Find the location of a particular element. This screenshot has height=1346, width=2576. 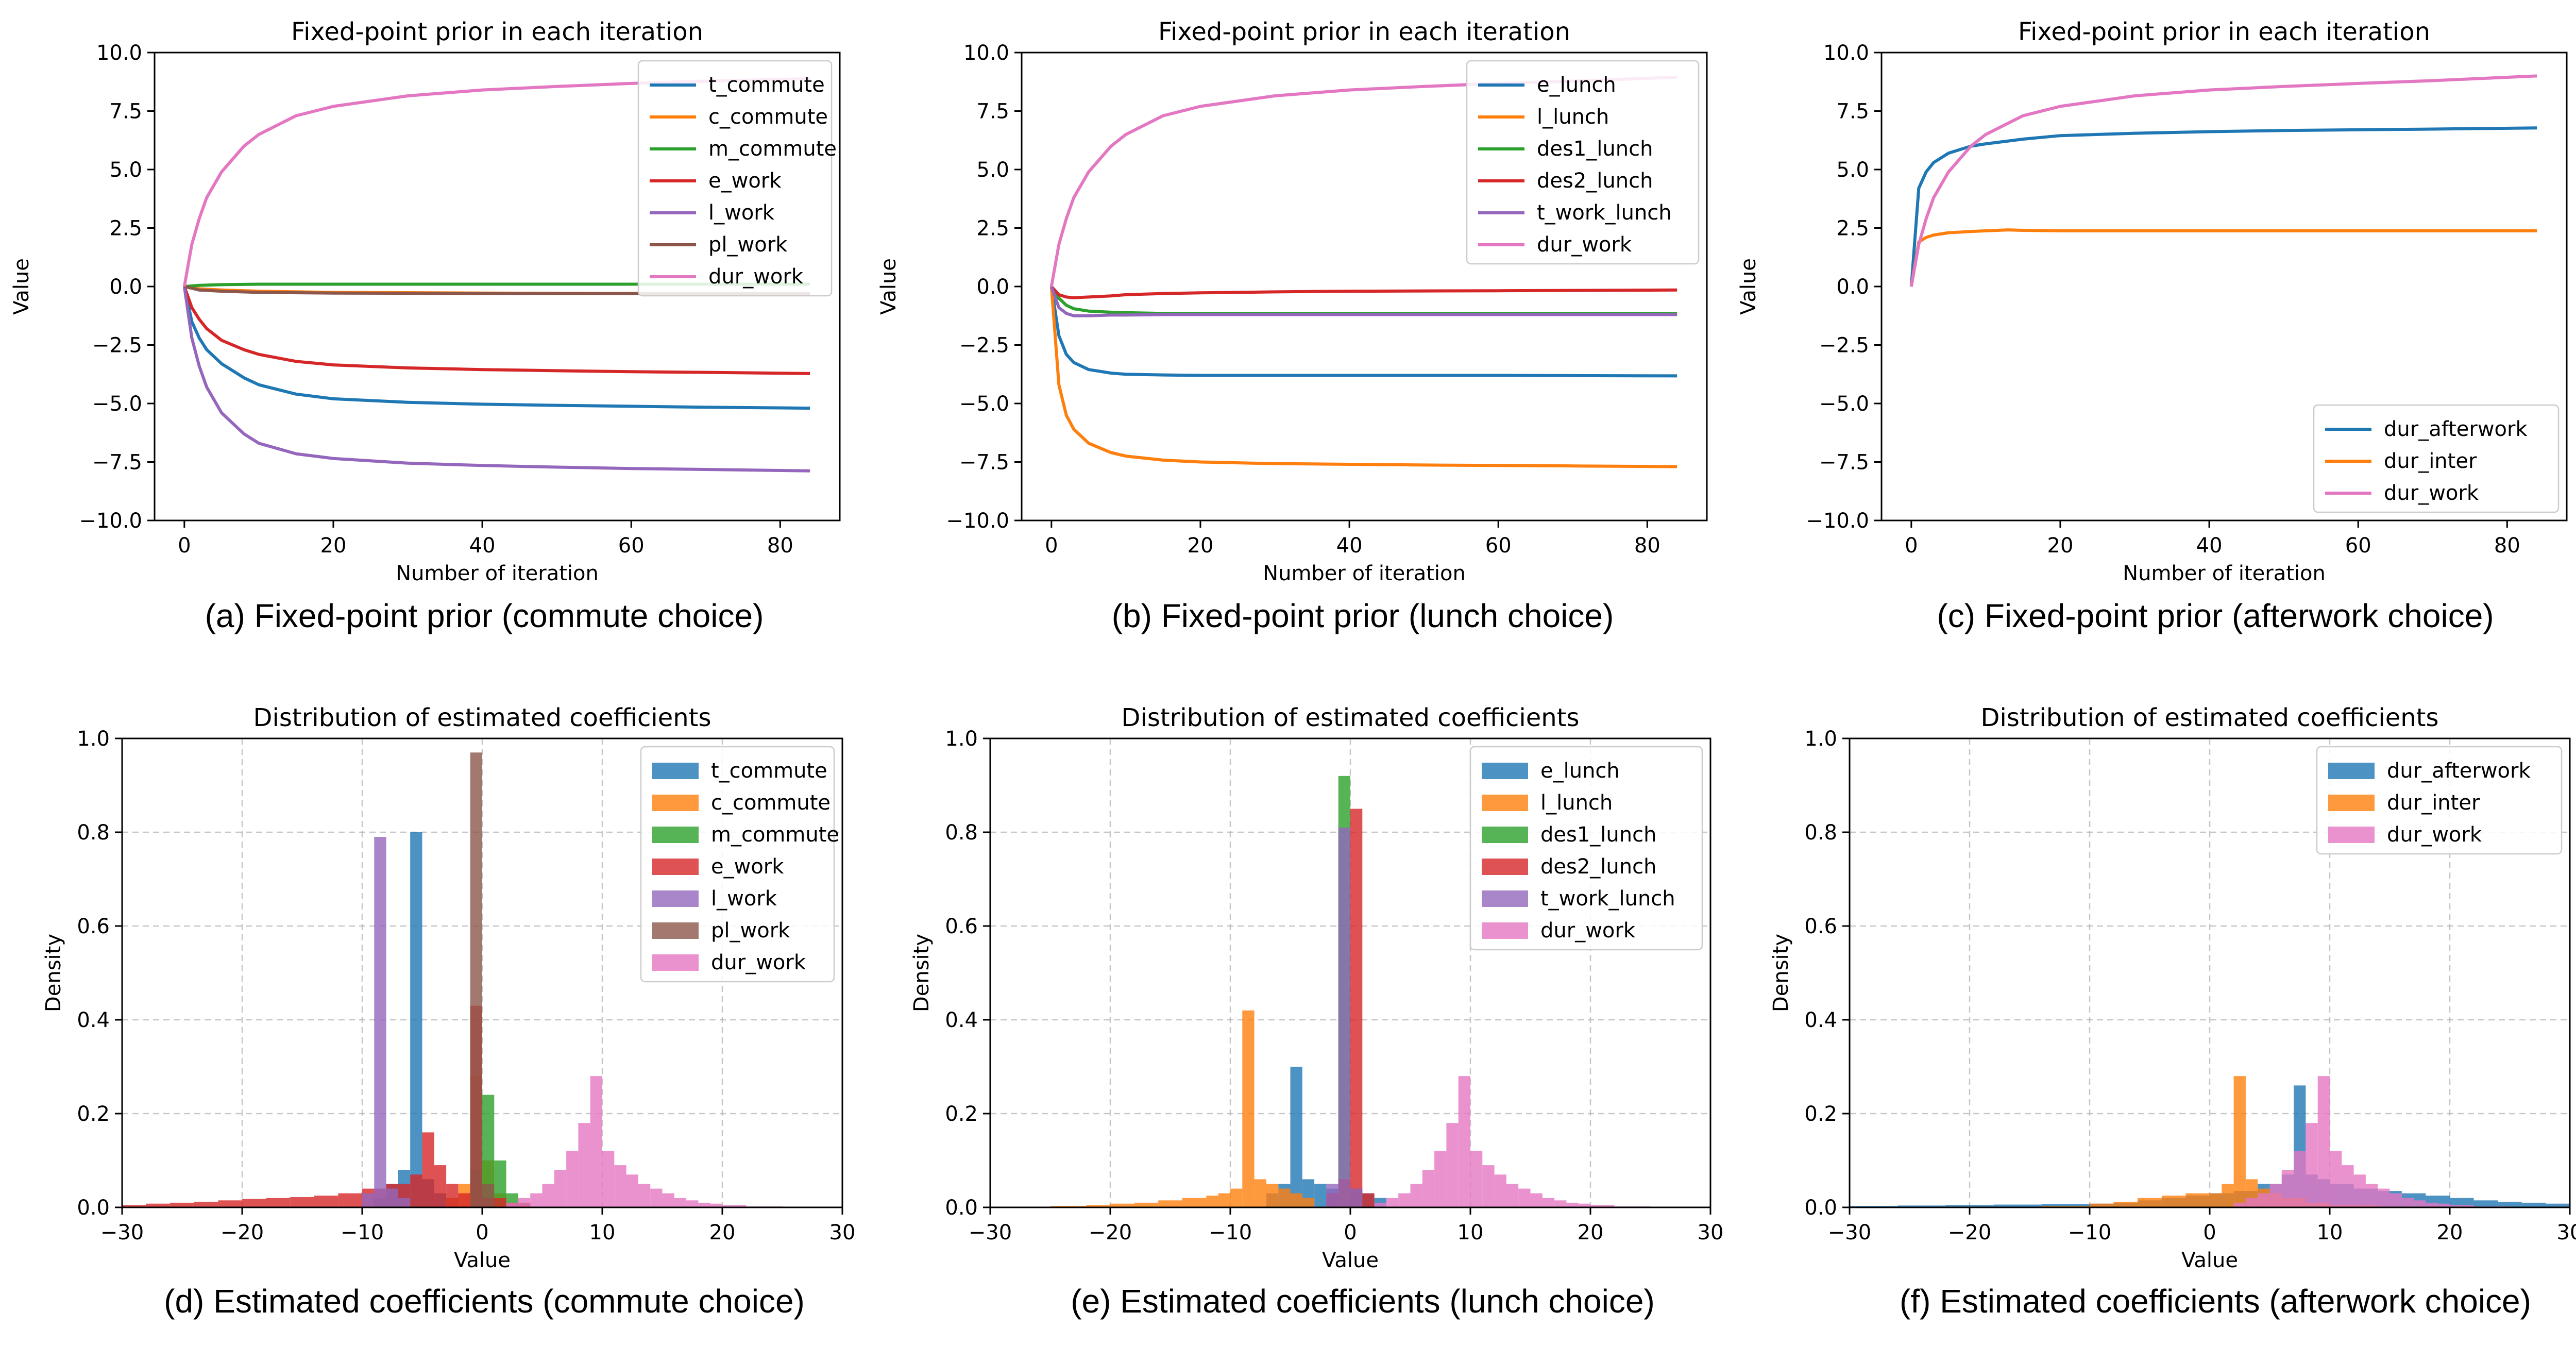

y-tick-label: 0.6 is located at coordinates (961, 926).